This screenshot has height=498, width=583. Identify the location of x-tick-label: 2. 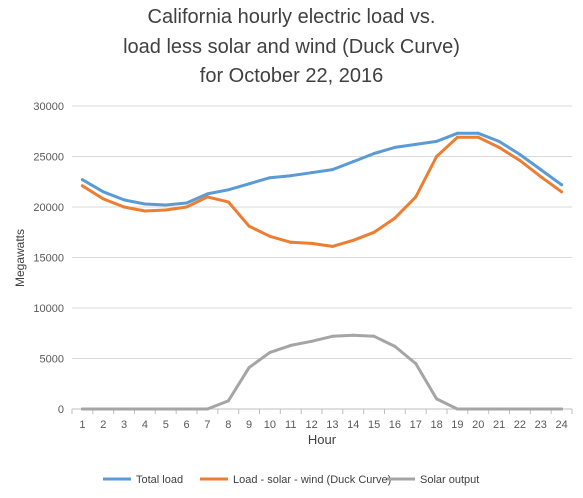
(103, 425).